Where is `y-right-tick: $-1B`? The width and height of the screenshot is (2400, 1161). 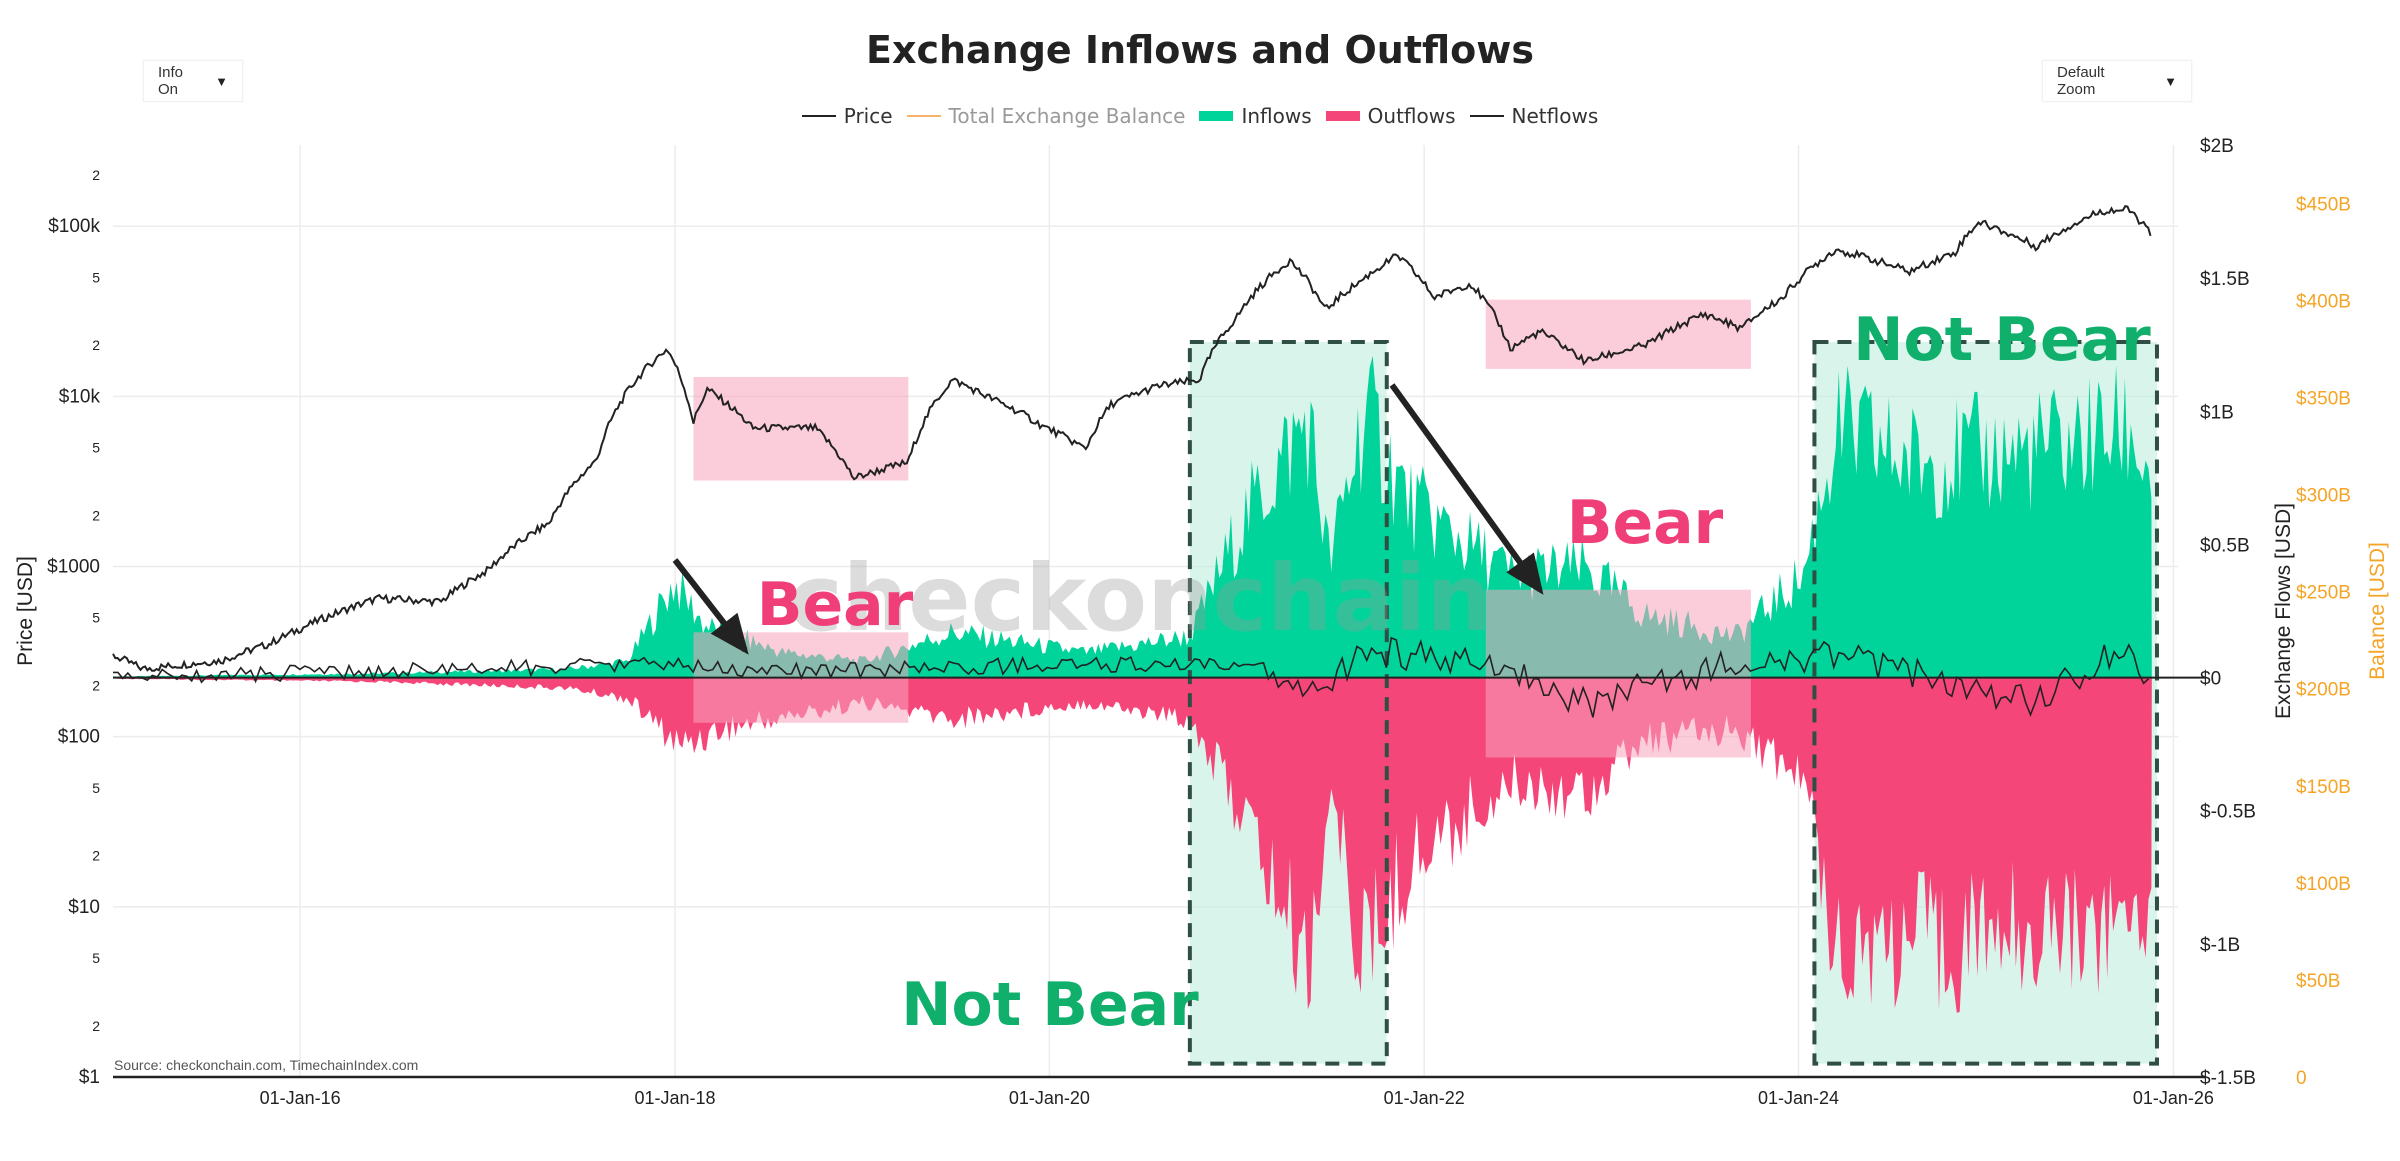
y-right-tick: $-1B is located at coordinates (2220, 945).